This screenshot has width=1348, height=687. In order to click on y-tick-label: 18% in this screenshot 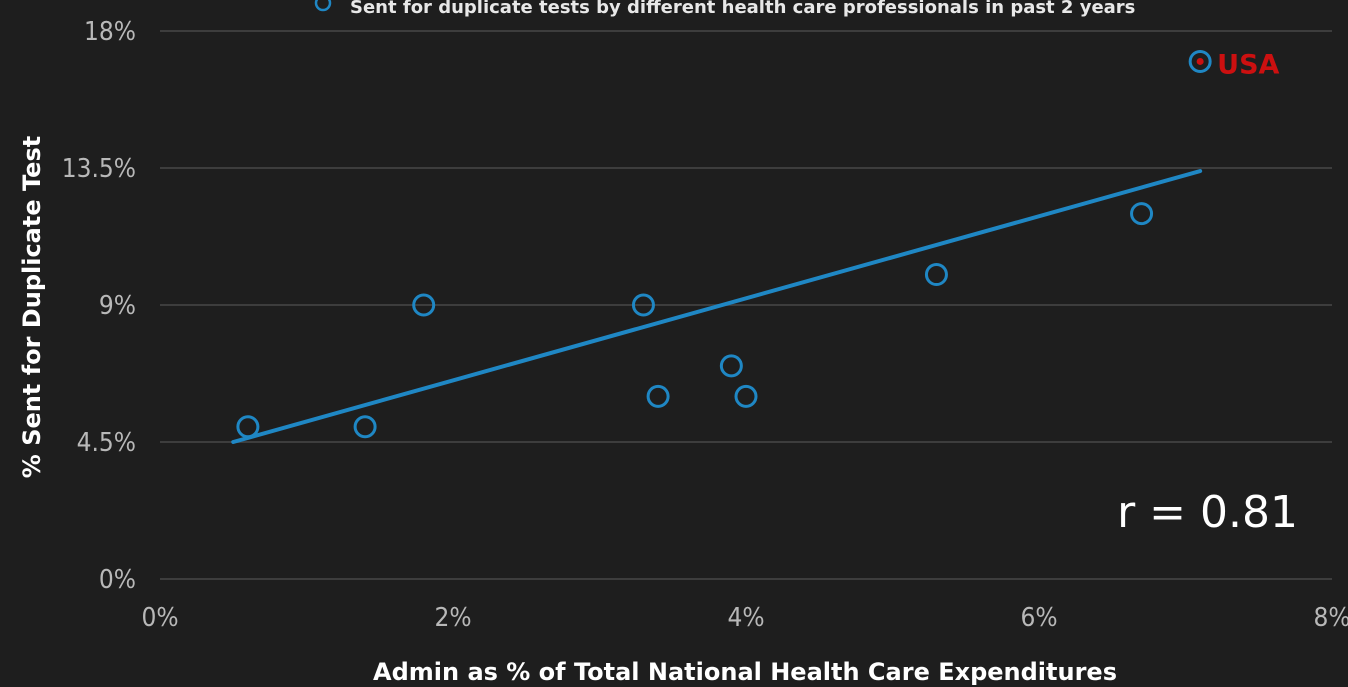, I will do `click(110, 32)`.